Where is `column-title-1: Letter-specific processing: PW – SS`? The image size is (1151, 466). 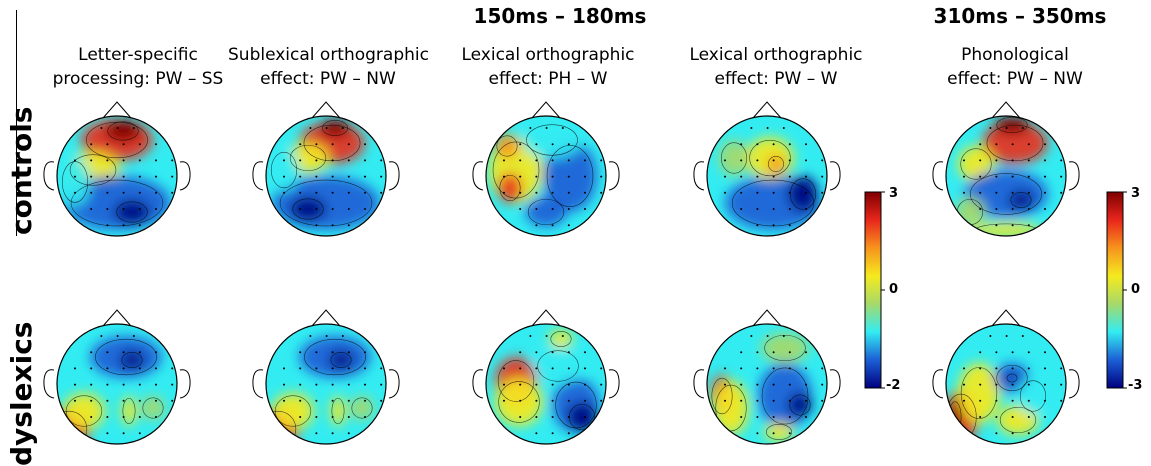 column-title-1: Letter-specific processing: PW – SS is located at coordinates (138, 67).